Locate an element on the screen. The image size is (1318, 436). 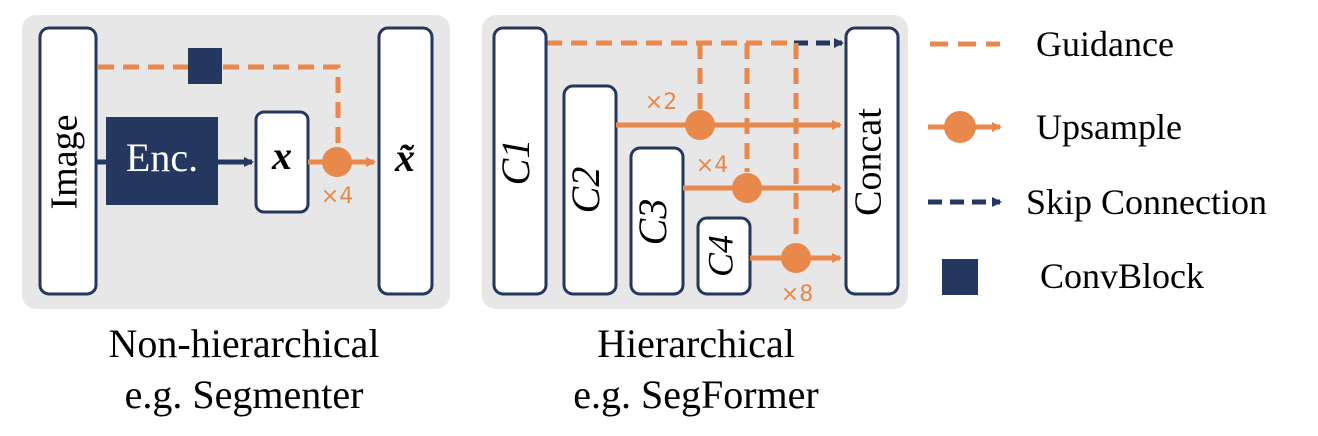
factor-c4: ×8 is located at coordinates (797, 294).